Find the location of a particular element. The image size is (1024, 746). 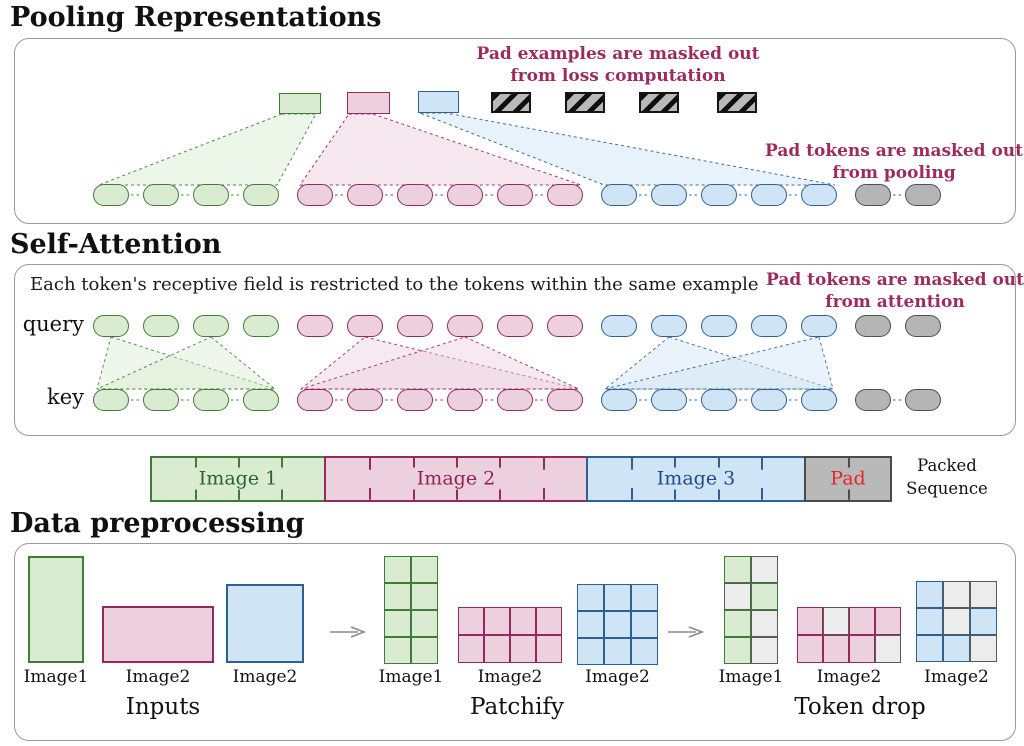

key-token-blue is located at coordinates (819, 400).